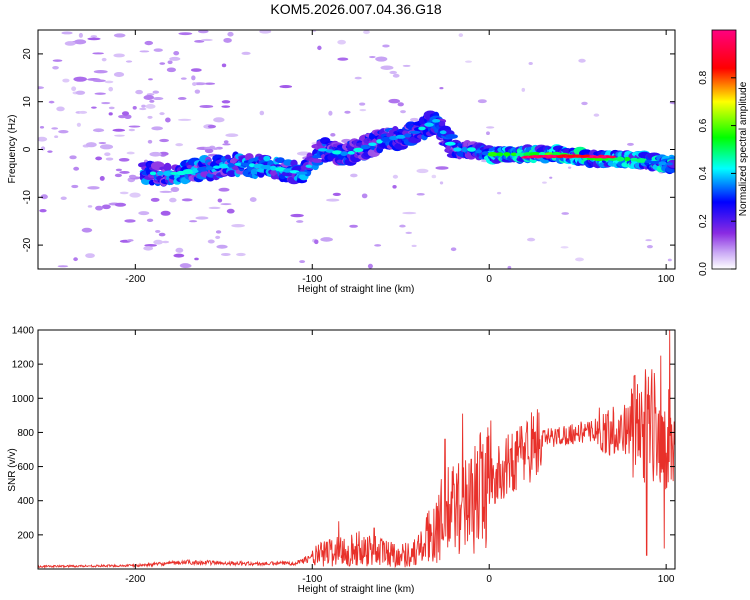 The image size is (750, 600). What do you see at coordinates (23, 331) in the screenshot?
I see `y-tick-label: 1400` at bounding box center [23, 331].